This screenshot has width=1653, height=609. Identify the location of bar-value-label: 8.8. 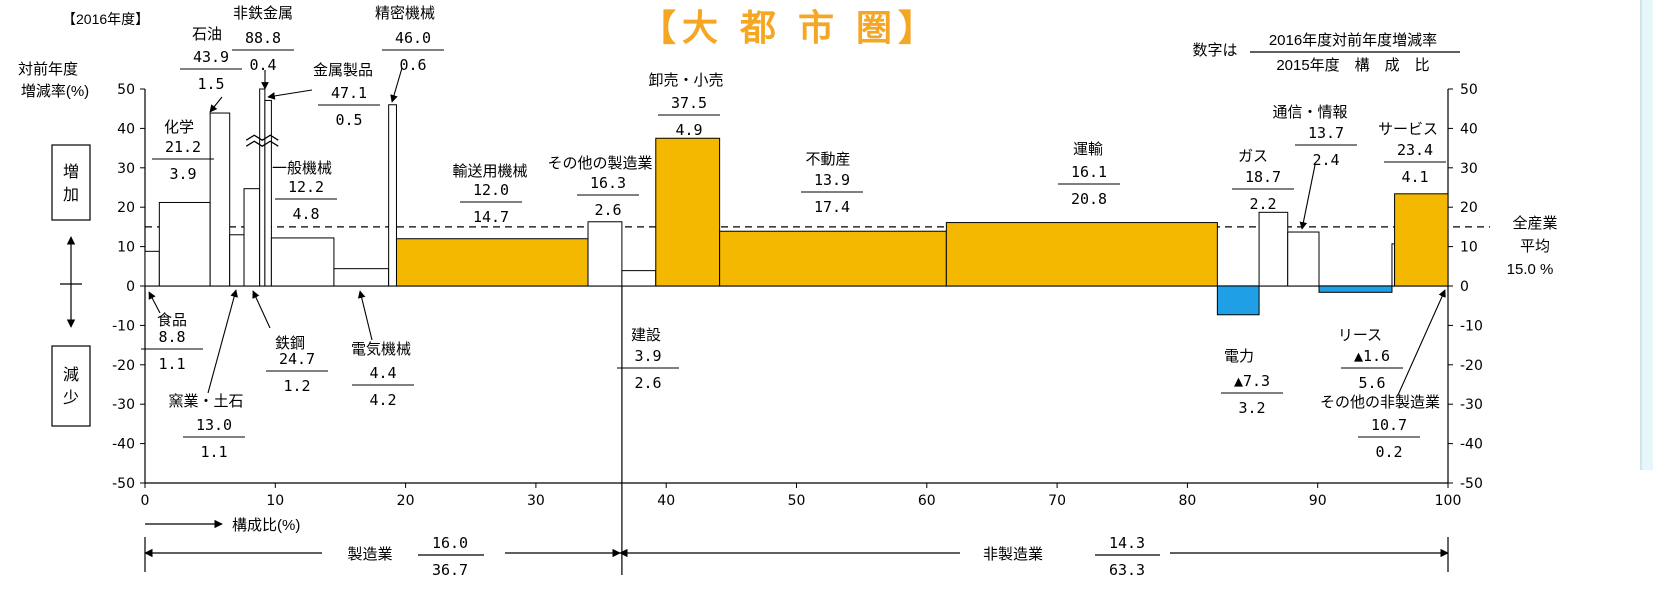
(171, 337).